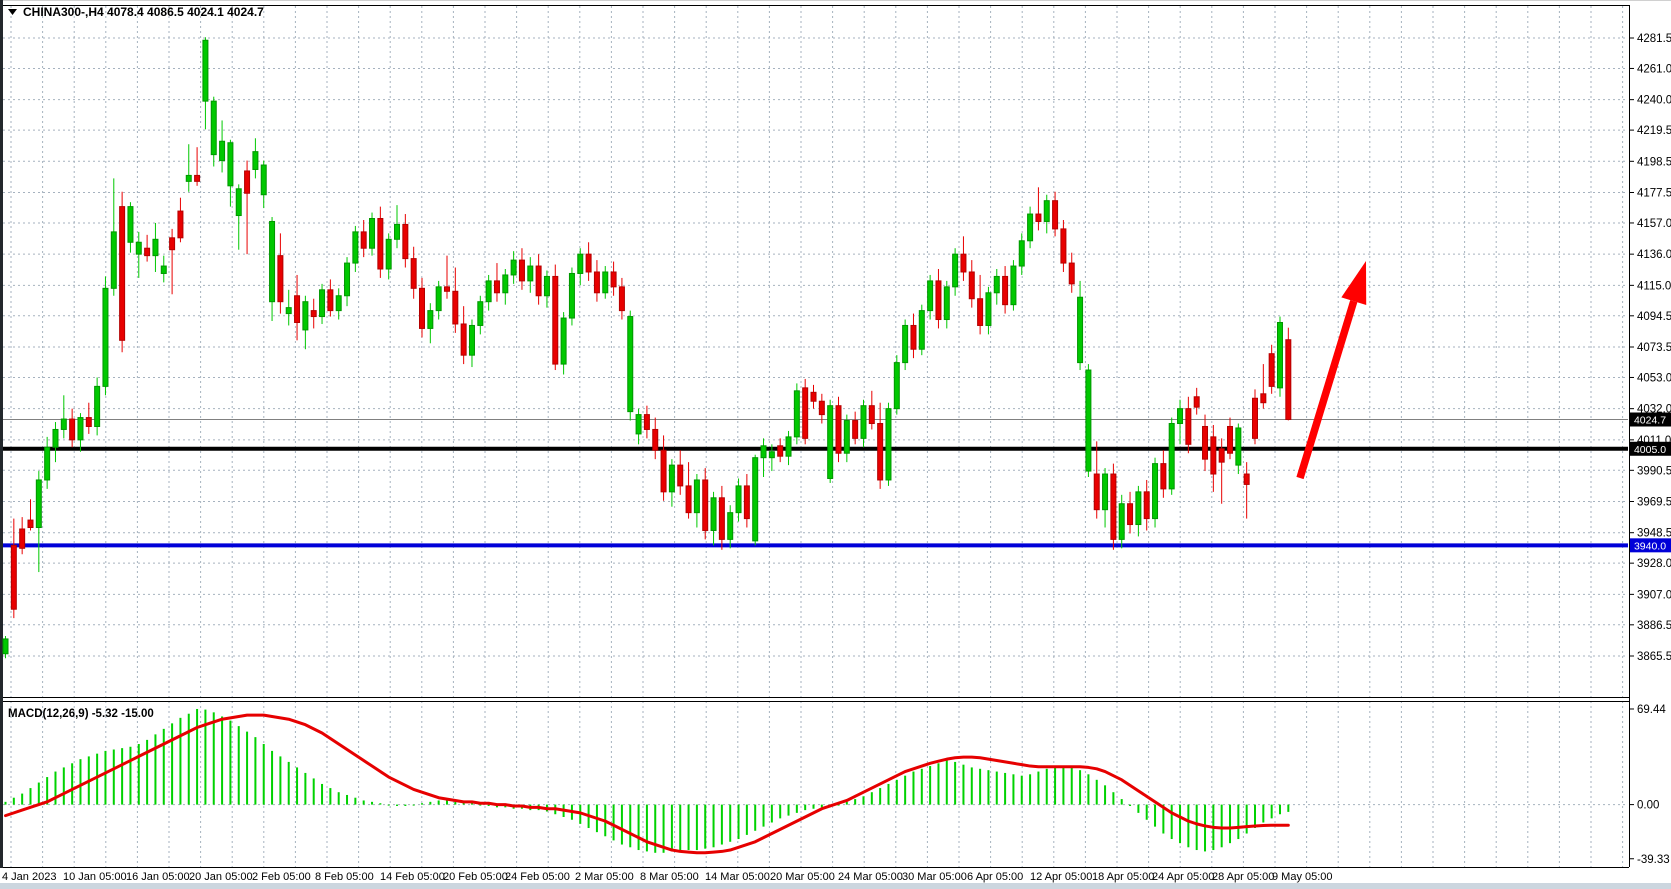 Image resolution: width=1671 pixels, height=889 pixels. Describe the element at coordinates (934, 877) in the screenshot. I see `time-axis-label: 30 Mar 05:00` at that location.